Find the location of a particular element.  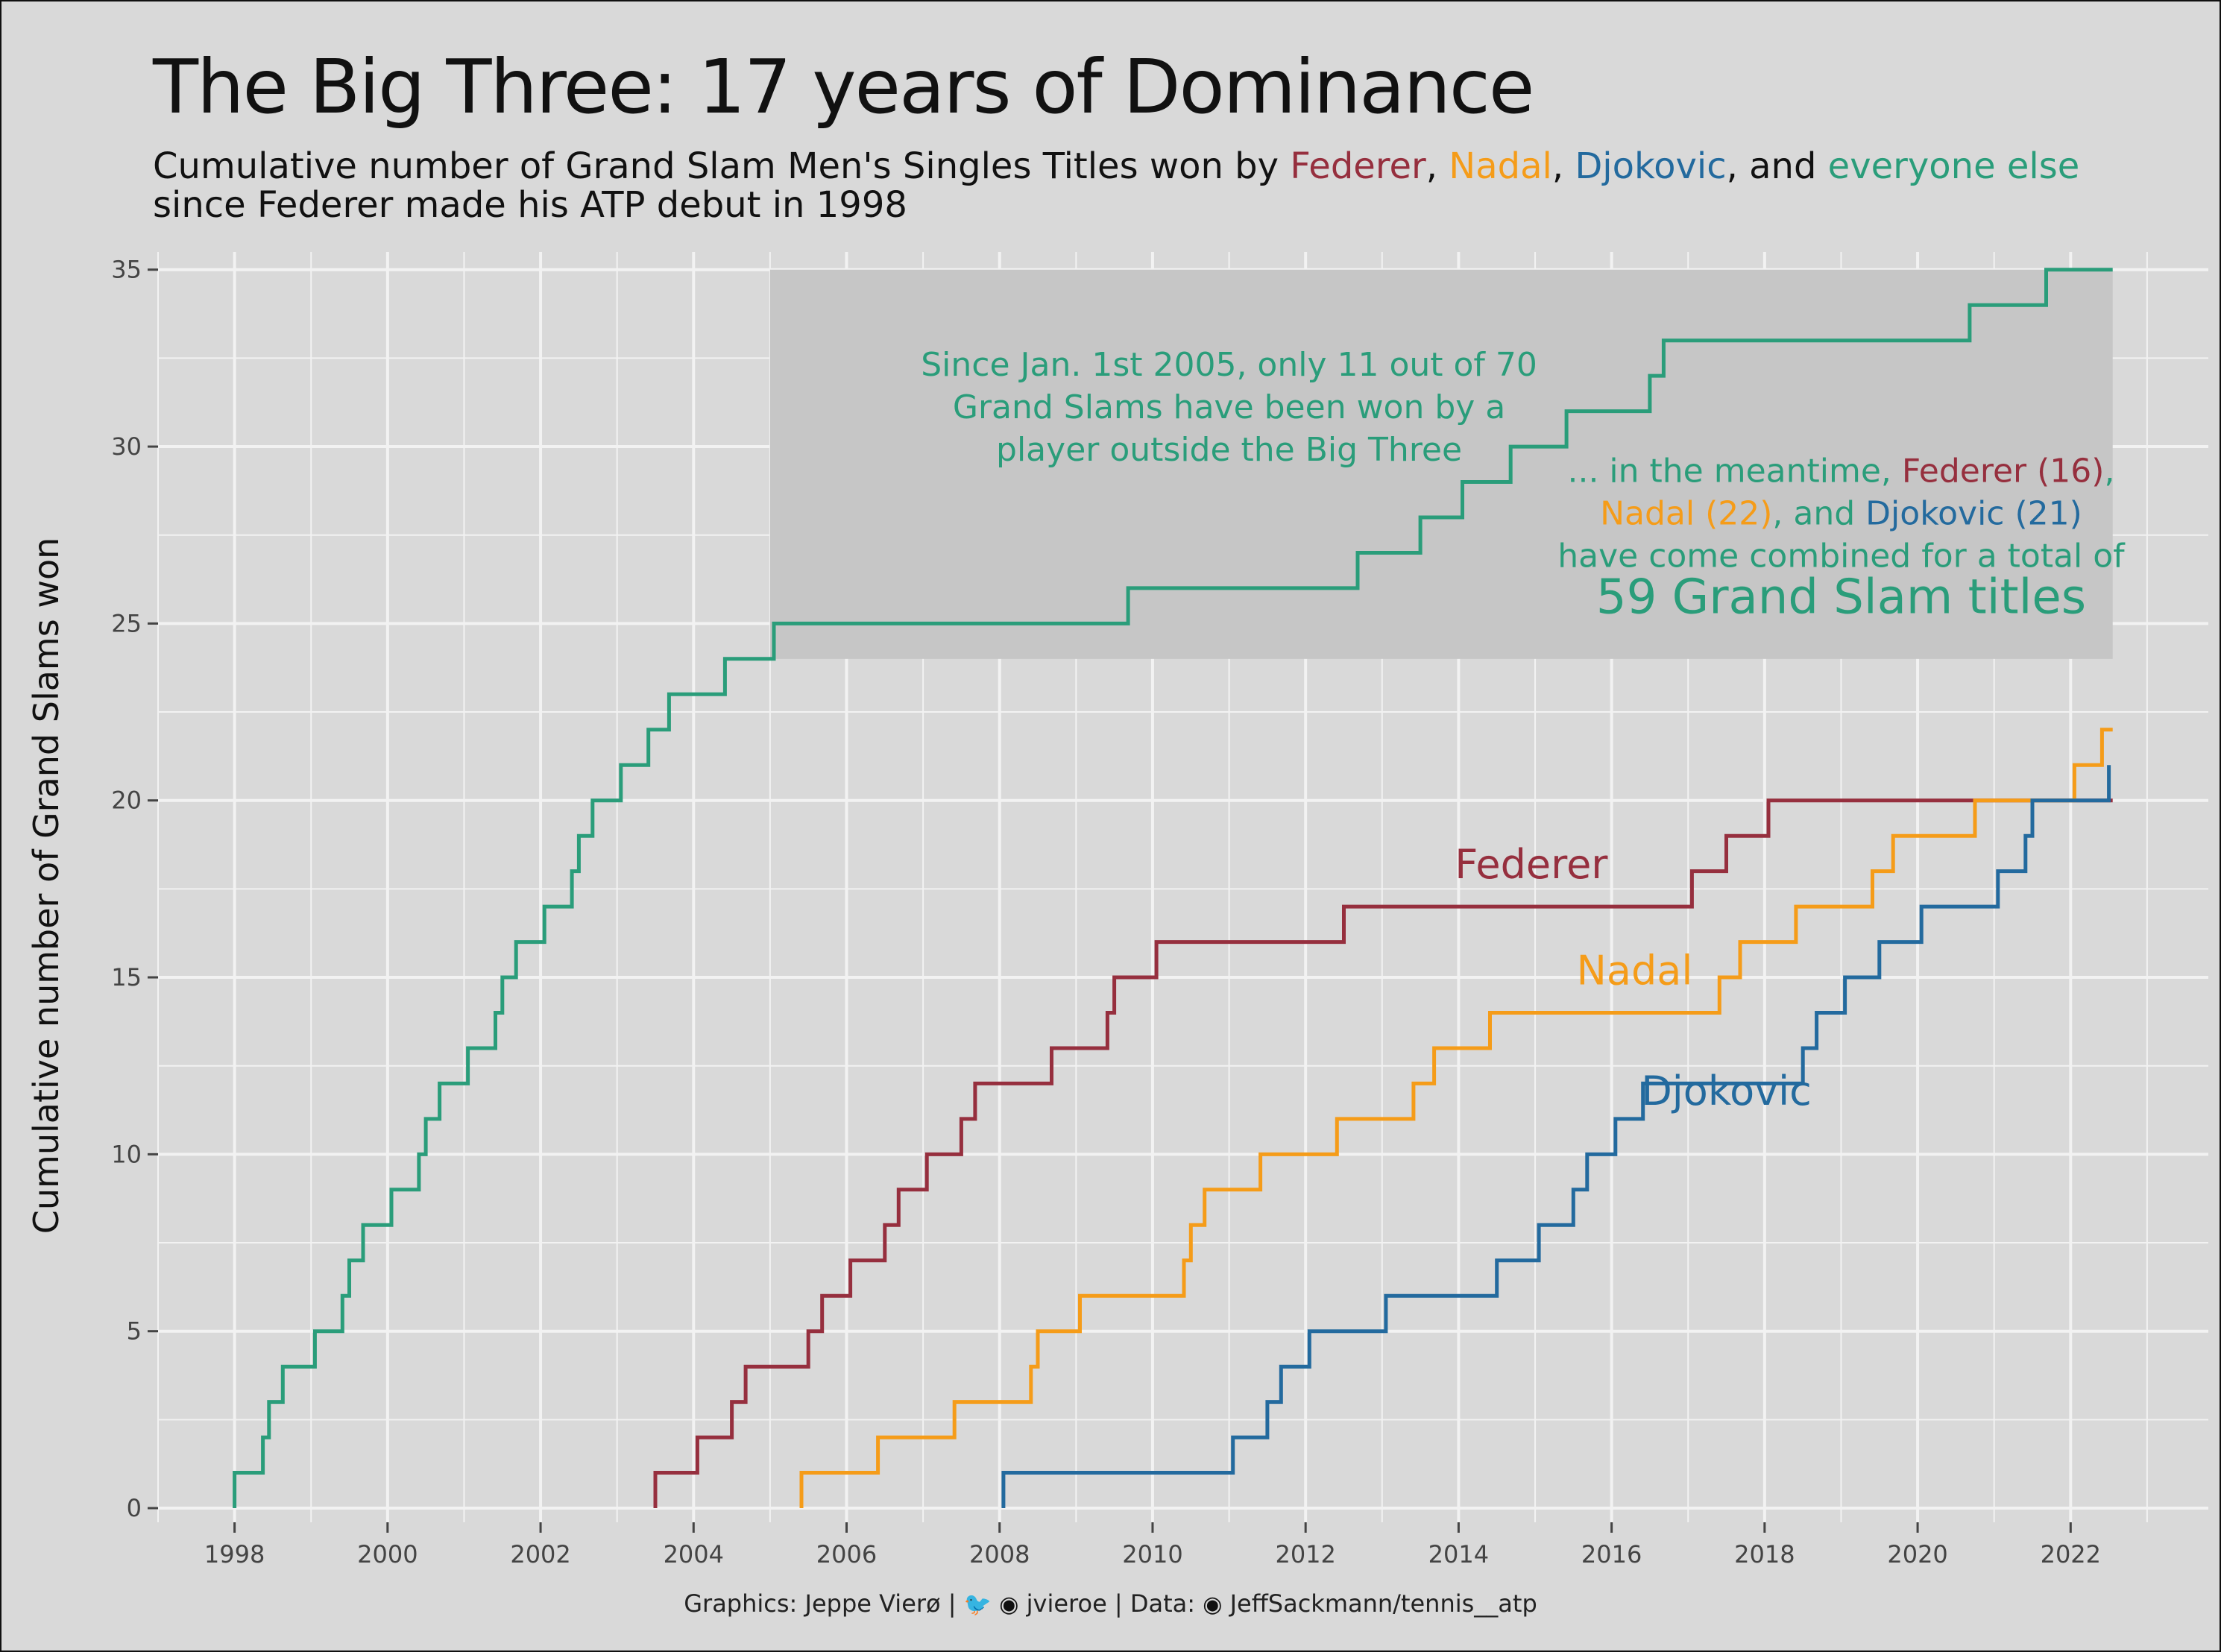

annotation-segment: Nadal (22) is located at coordinates (1686, 514).